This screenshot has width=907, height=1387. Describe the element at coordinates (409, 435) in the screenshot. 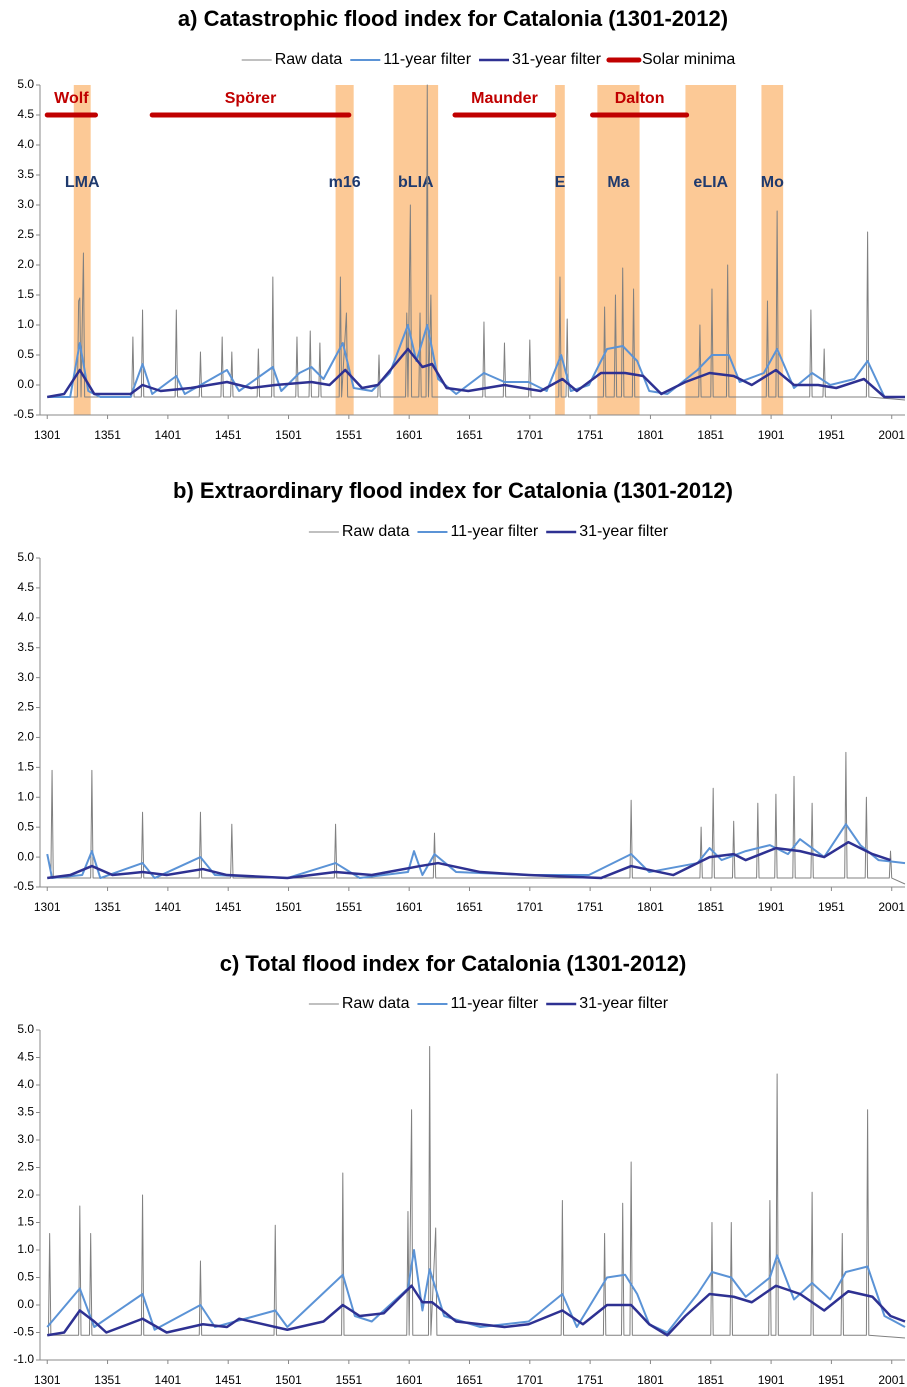

I see `x-tick-label: 1601` at that location.